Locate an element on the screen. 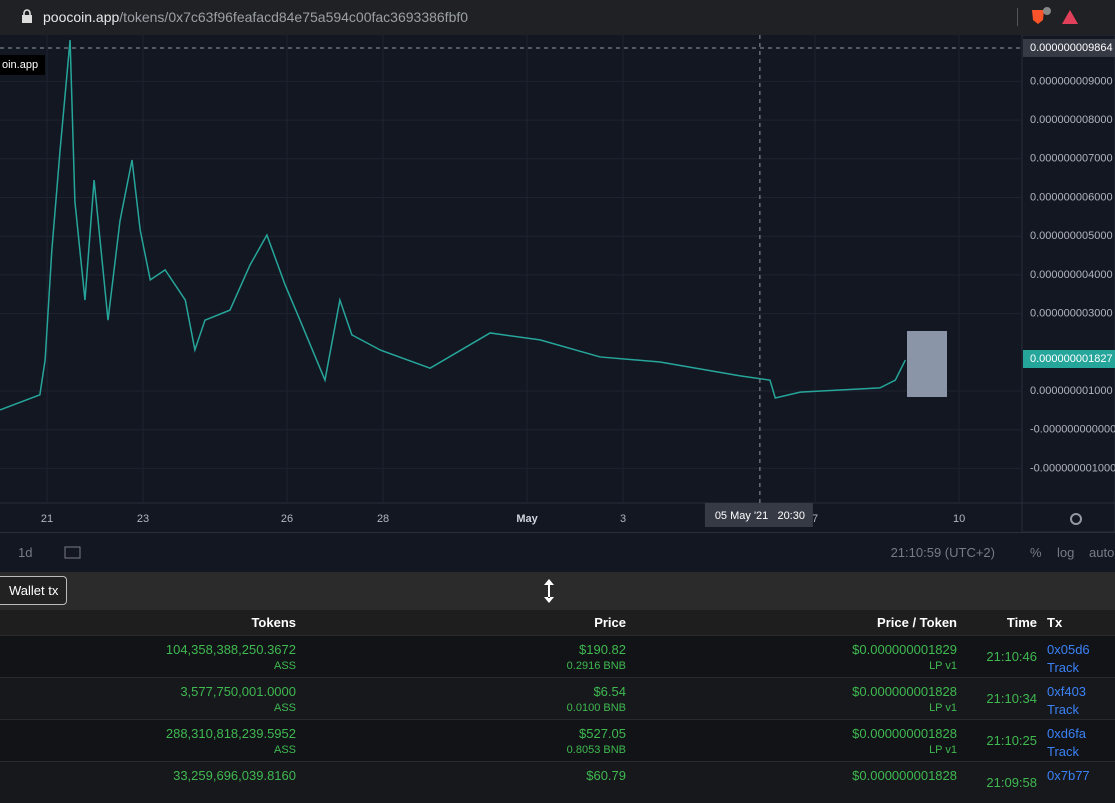  y-tick-label: -0.000000001000 is located at coordinates (1072, 468).